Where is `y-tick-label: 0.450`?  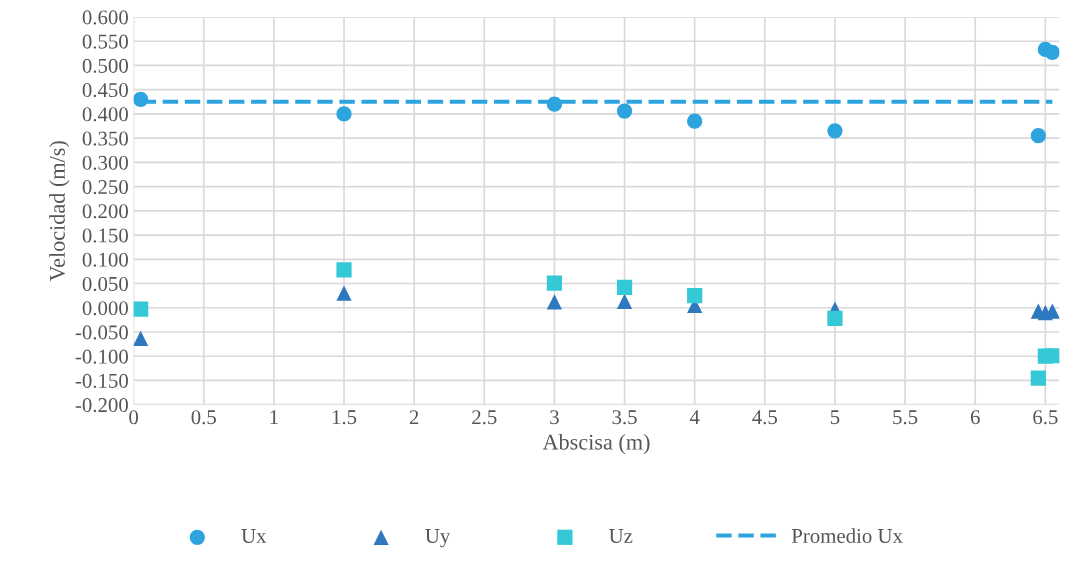
y-tick-label: 0.450 is located at coordinates (105, 90).